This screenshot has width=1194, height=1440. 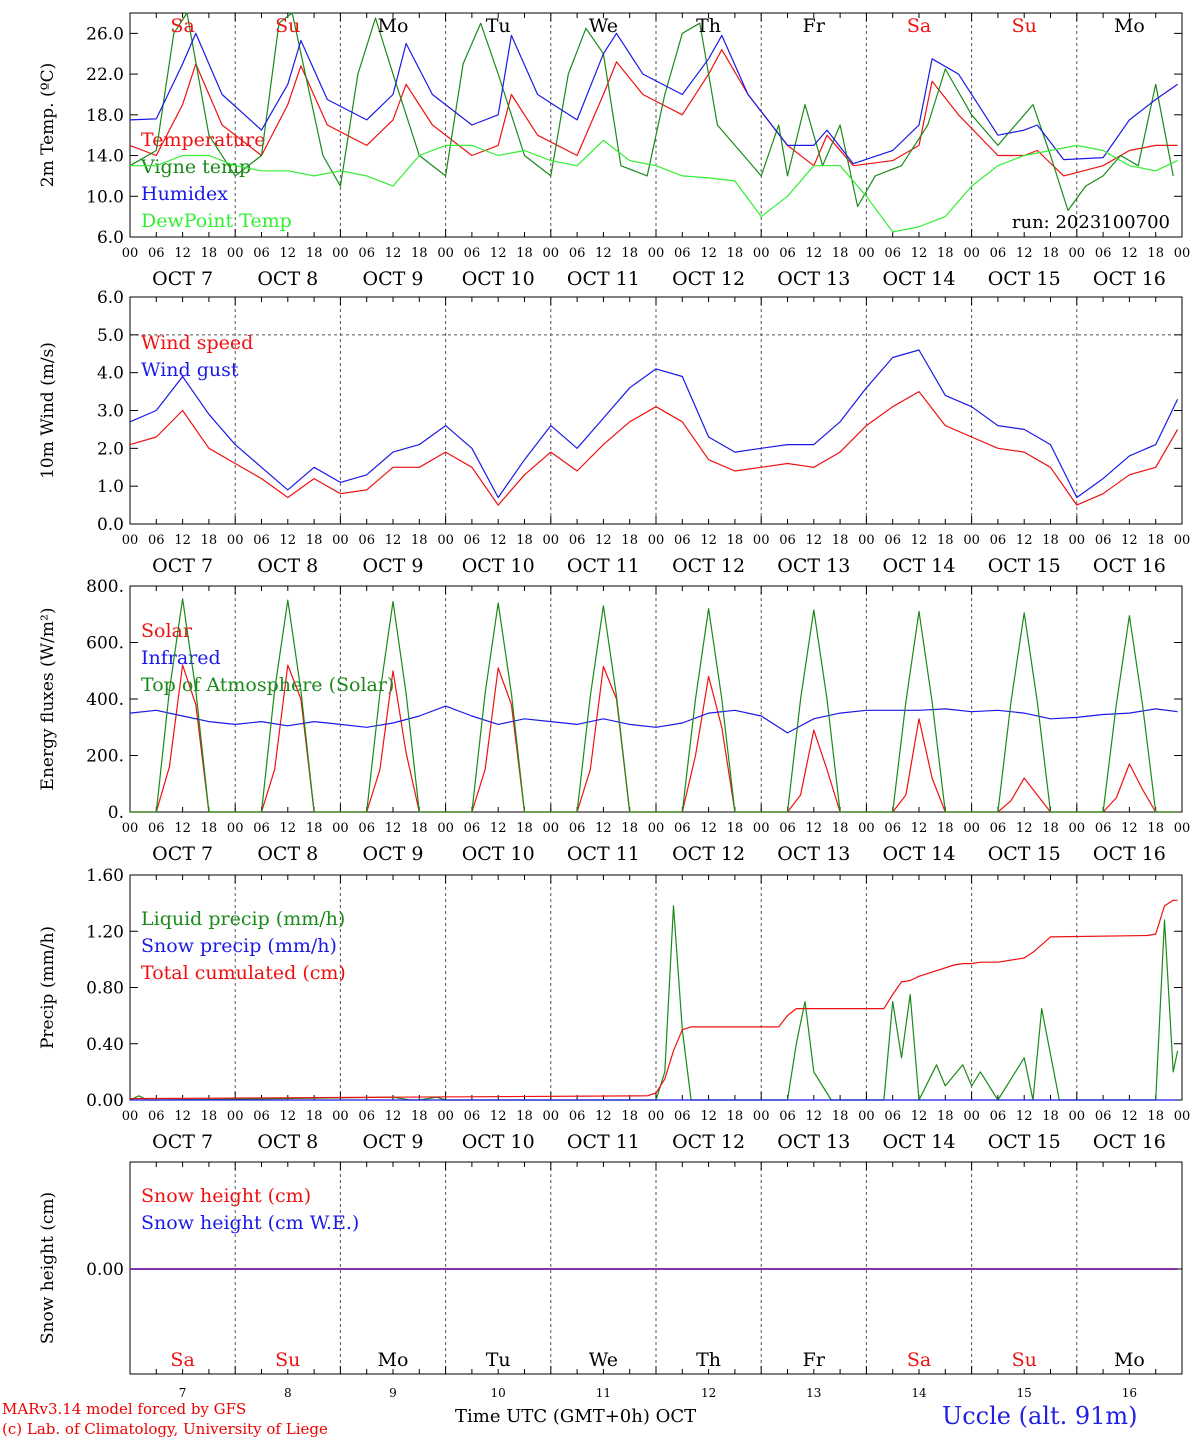 I want to click on y-axis-label: Energy fluxes (W/m²), so click(x=48, y=699).